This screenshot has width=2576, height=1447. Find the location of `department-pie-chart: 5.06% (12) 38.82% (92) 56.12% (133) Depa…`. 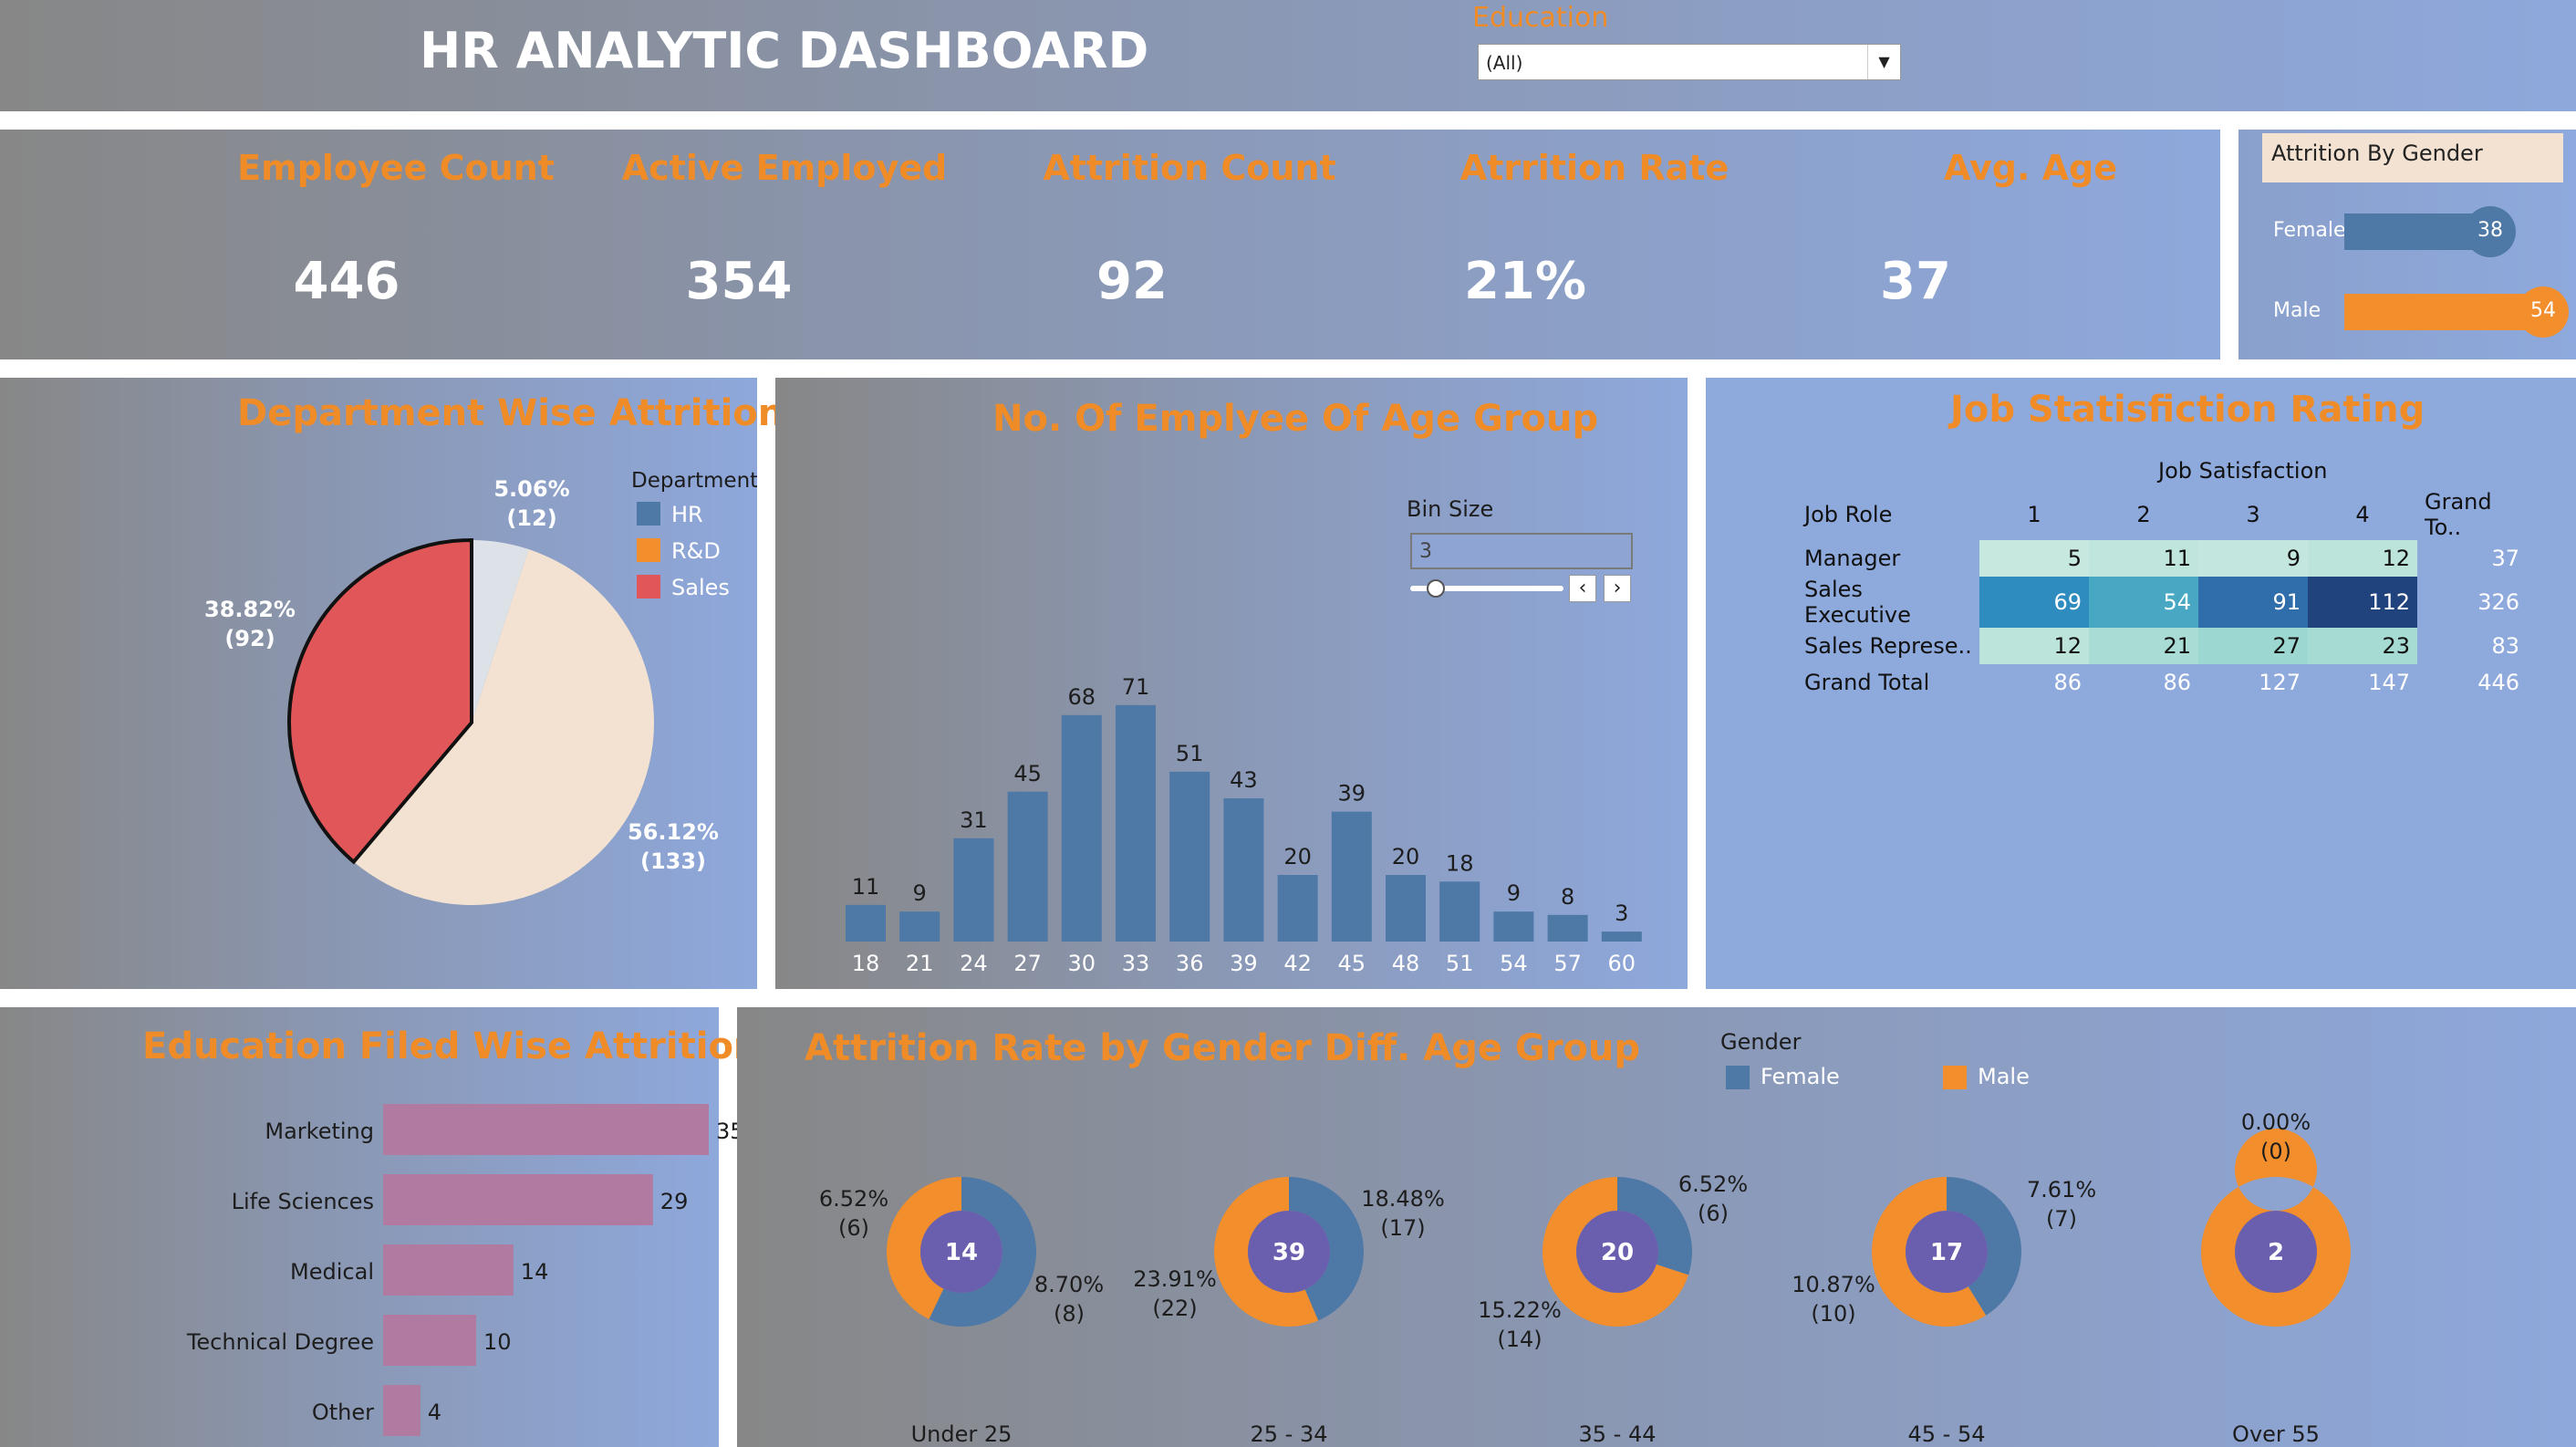

department-pie-chart: 5.06% (12) 38.82% (92) 56.12% (133) Depa… is located at coordinates (481, 687).